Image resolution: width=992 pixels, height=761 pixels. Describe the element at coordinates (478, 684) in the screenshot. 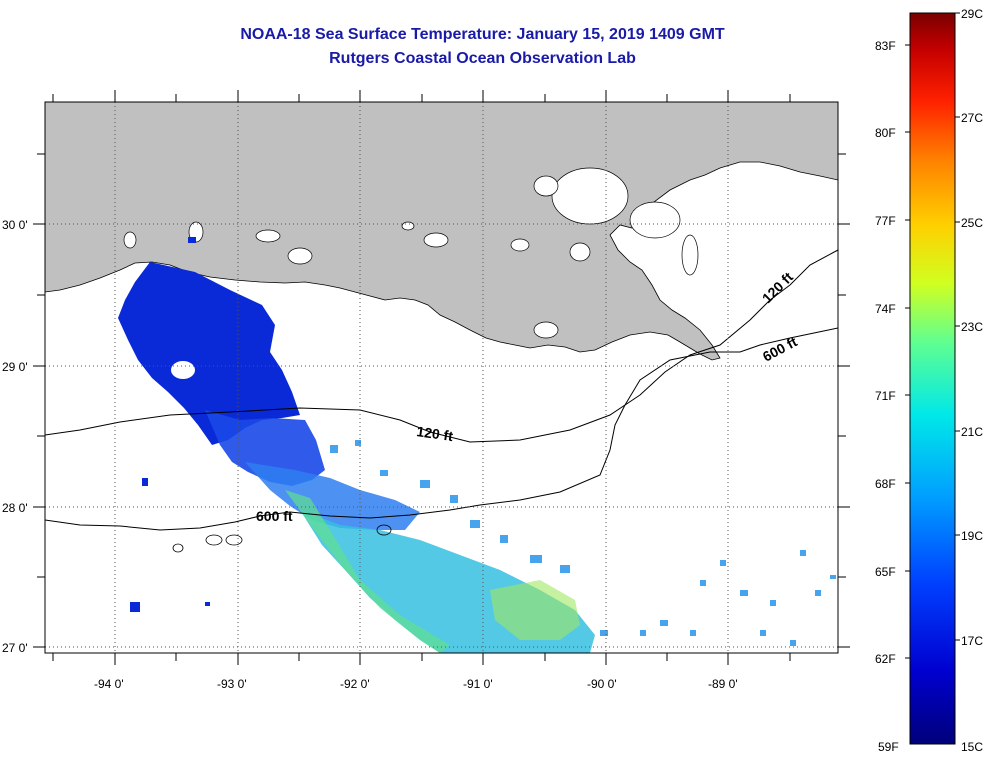

I see `lon-label-91: -91 0'` at that location.